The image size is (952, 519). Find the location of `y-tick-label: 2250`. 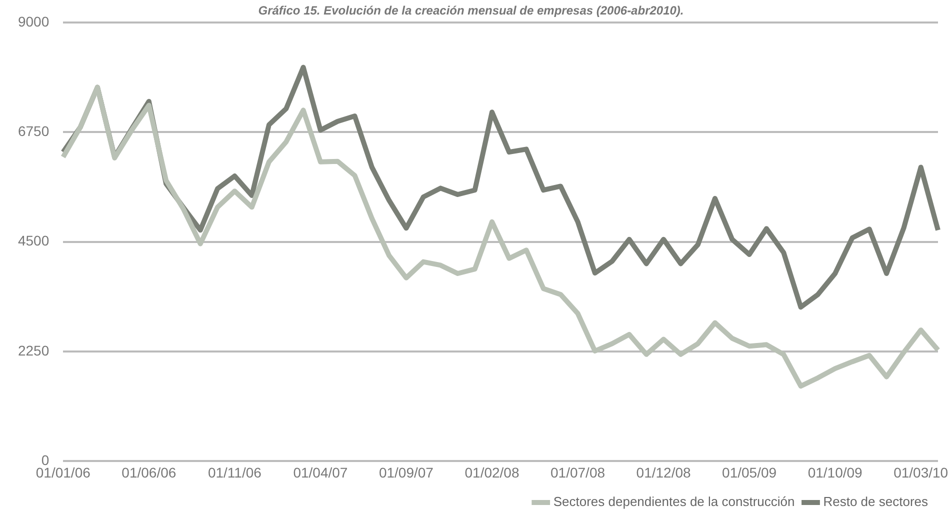

y-tick-label: 2250 is located at coordinates (34, 350).